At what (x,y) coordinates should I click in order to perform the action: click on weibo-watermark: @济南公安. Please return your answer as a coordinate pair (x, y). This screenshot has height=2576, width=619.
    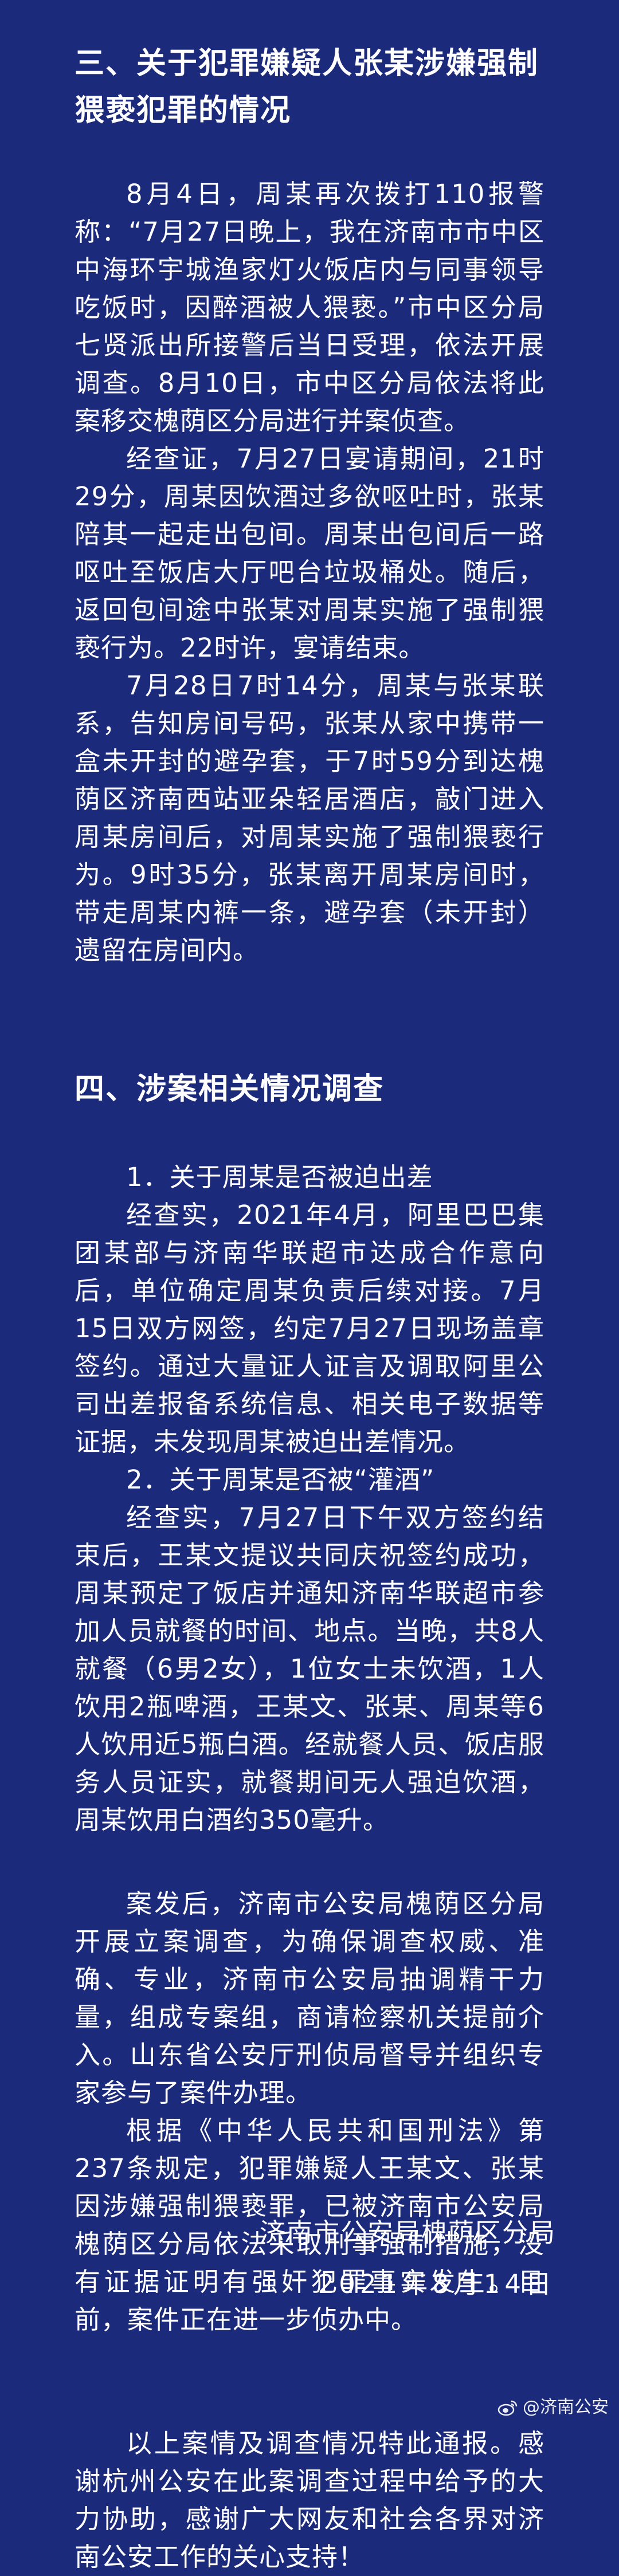
    Looking at the image, I should click on (553, 2408).